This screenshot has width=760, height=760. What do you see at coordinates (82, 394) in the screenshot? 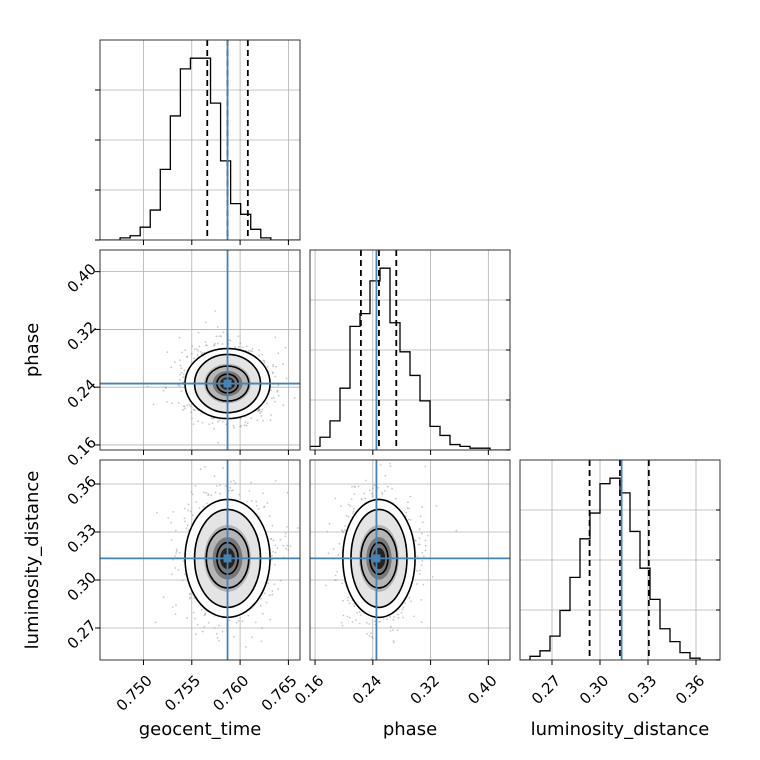
I see `y-tick-label: 0.24` at bounding box center [82, 394].